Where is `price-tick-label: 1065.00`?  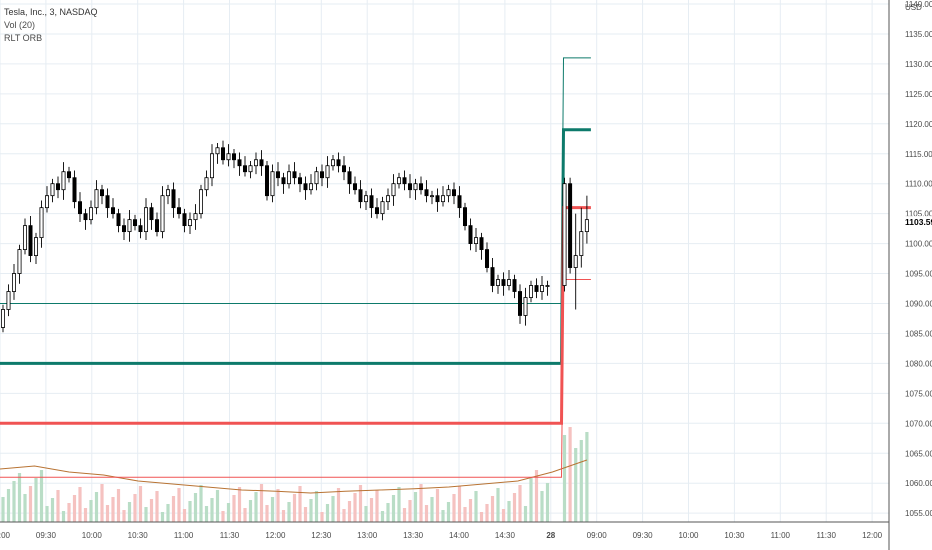
price-tick-label: 1065.00 is located at coordinates (918, 453).